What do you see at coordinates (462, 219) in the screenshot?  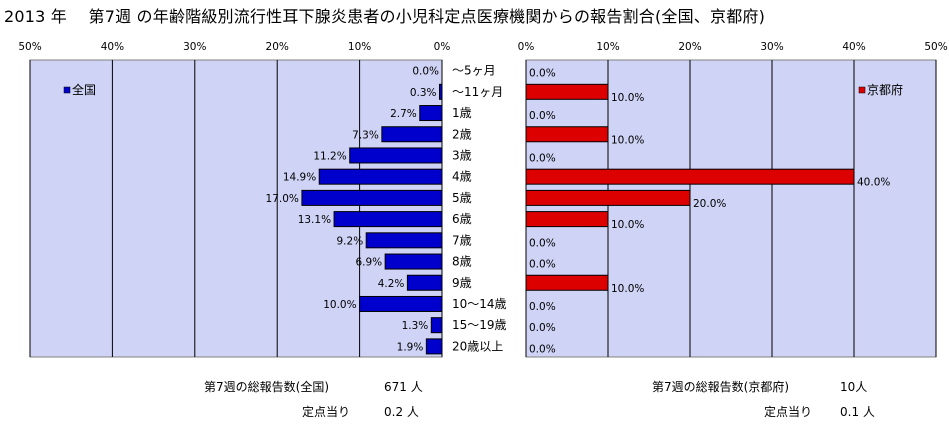 I see `category-label: 6歳` at bounding box center [462, 219].